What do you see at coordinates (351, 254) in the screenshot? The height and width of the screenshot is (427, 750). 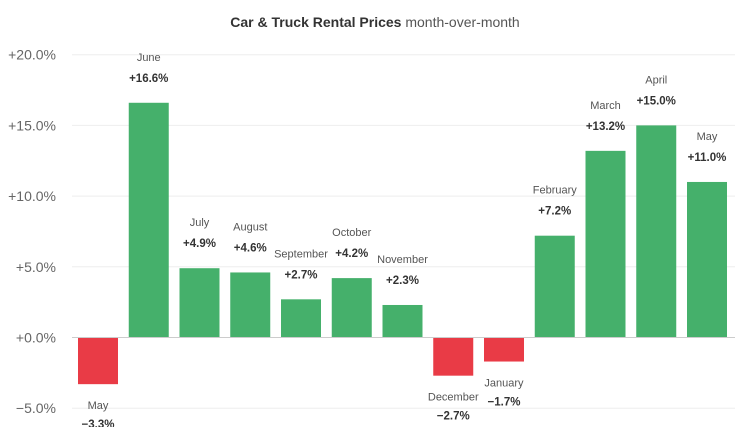 I see `data-label: +4.2%` at bounding box center [351, 254].